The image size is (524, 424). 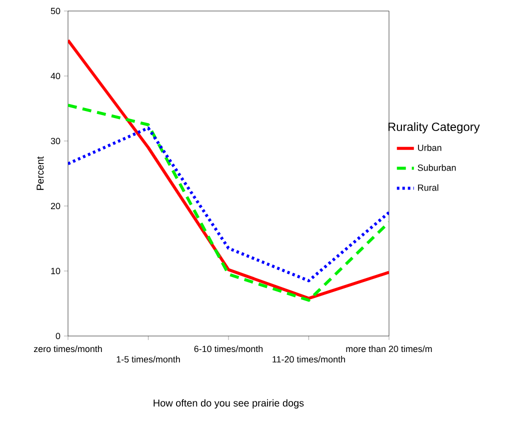 What do you see at coordinates (68, 349) in the screenshot?
I see `x-tick-label: zero times/month` at bounding box center [68, 349].